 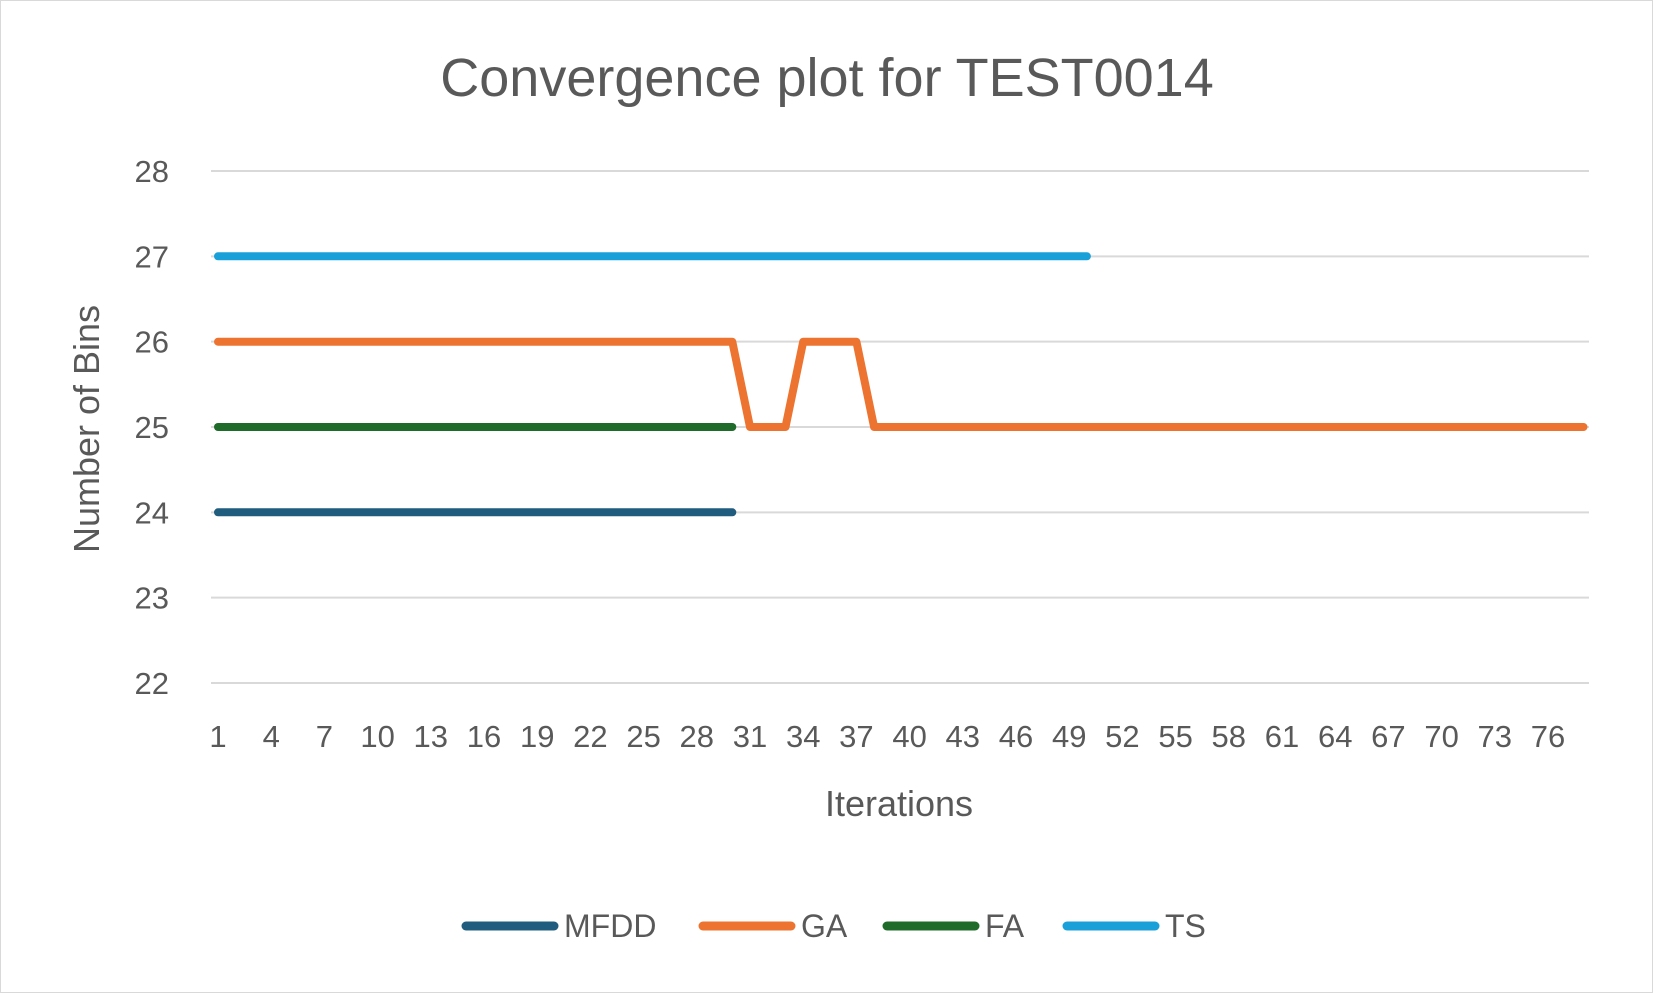 What do you see at coordinates (826, 78) in the screenshot?
I see `chart-title: Convergence plot for TEST0014` at bounding box center [826, 78].